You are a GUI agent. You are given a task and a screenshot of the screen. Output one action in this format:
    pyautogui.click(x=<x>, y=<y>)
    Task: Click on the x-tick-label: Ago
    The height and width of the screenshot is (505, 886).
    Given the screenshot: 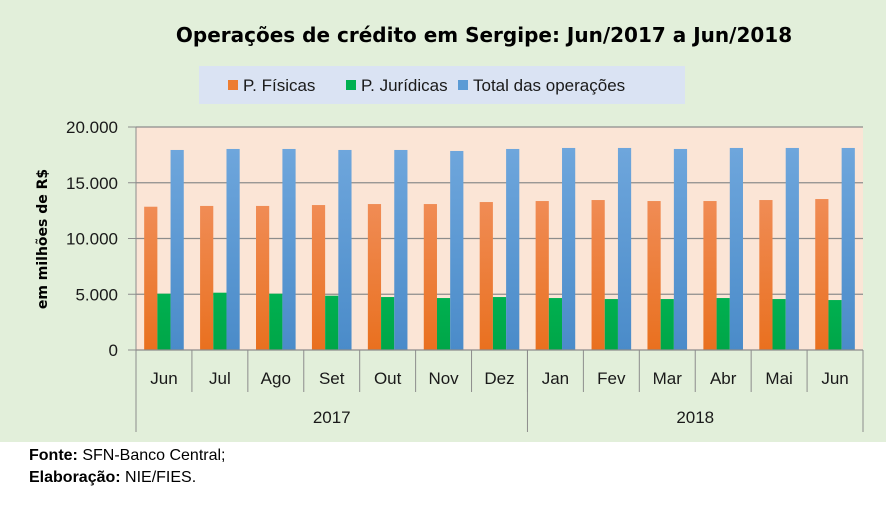 What is the action you would take?
    pyautogui.click(x=276, y=378)
    